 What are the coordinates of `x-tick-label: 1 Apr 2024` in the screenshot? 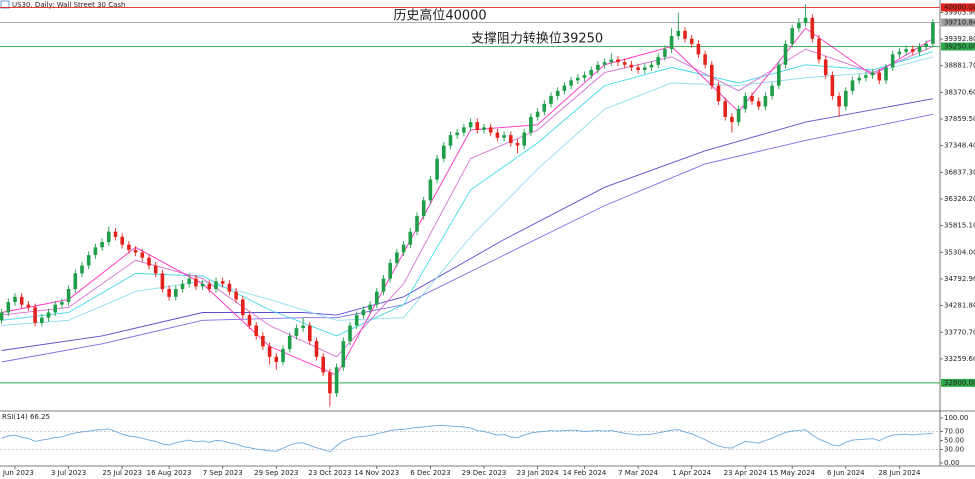 It's located at (691, 473).